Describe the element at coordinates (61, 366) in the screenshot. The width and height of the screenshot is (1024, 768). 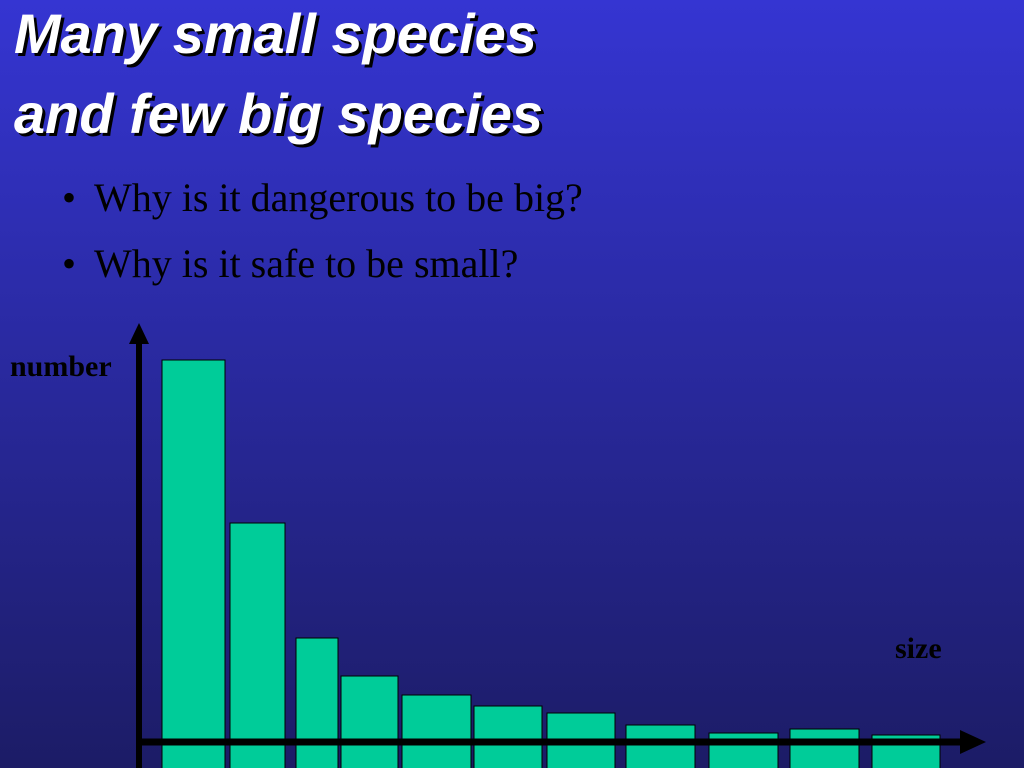
I see `y-axis-label: number` at that location.